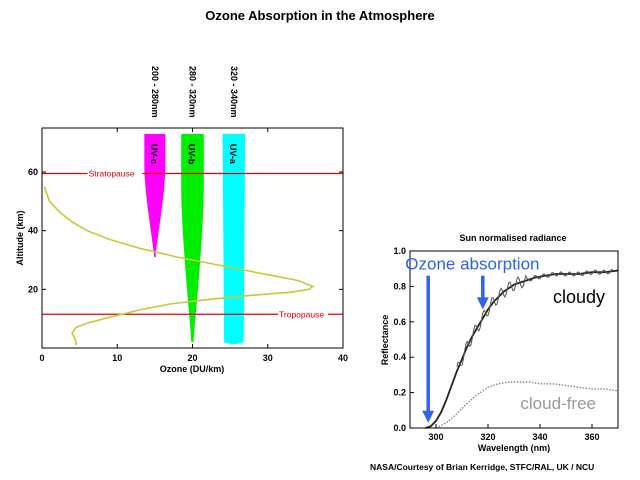 The width and height of the screenshot is (640, 480). I want to click on right-chart-title: Sun normalised radiance, so click(512, 238).